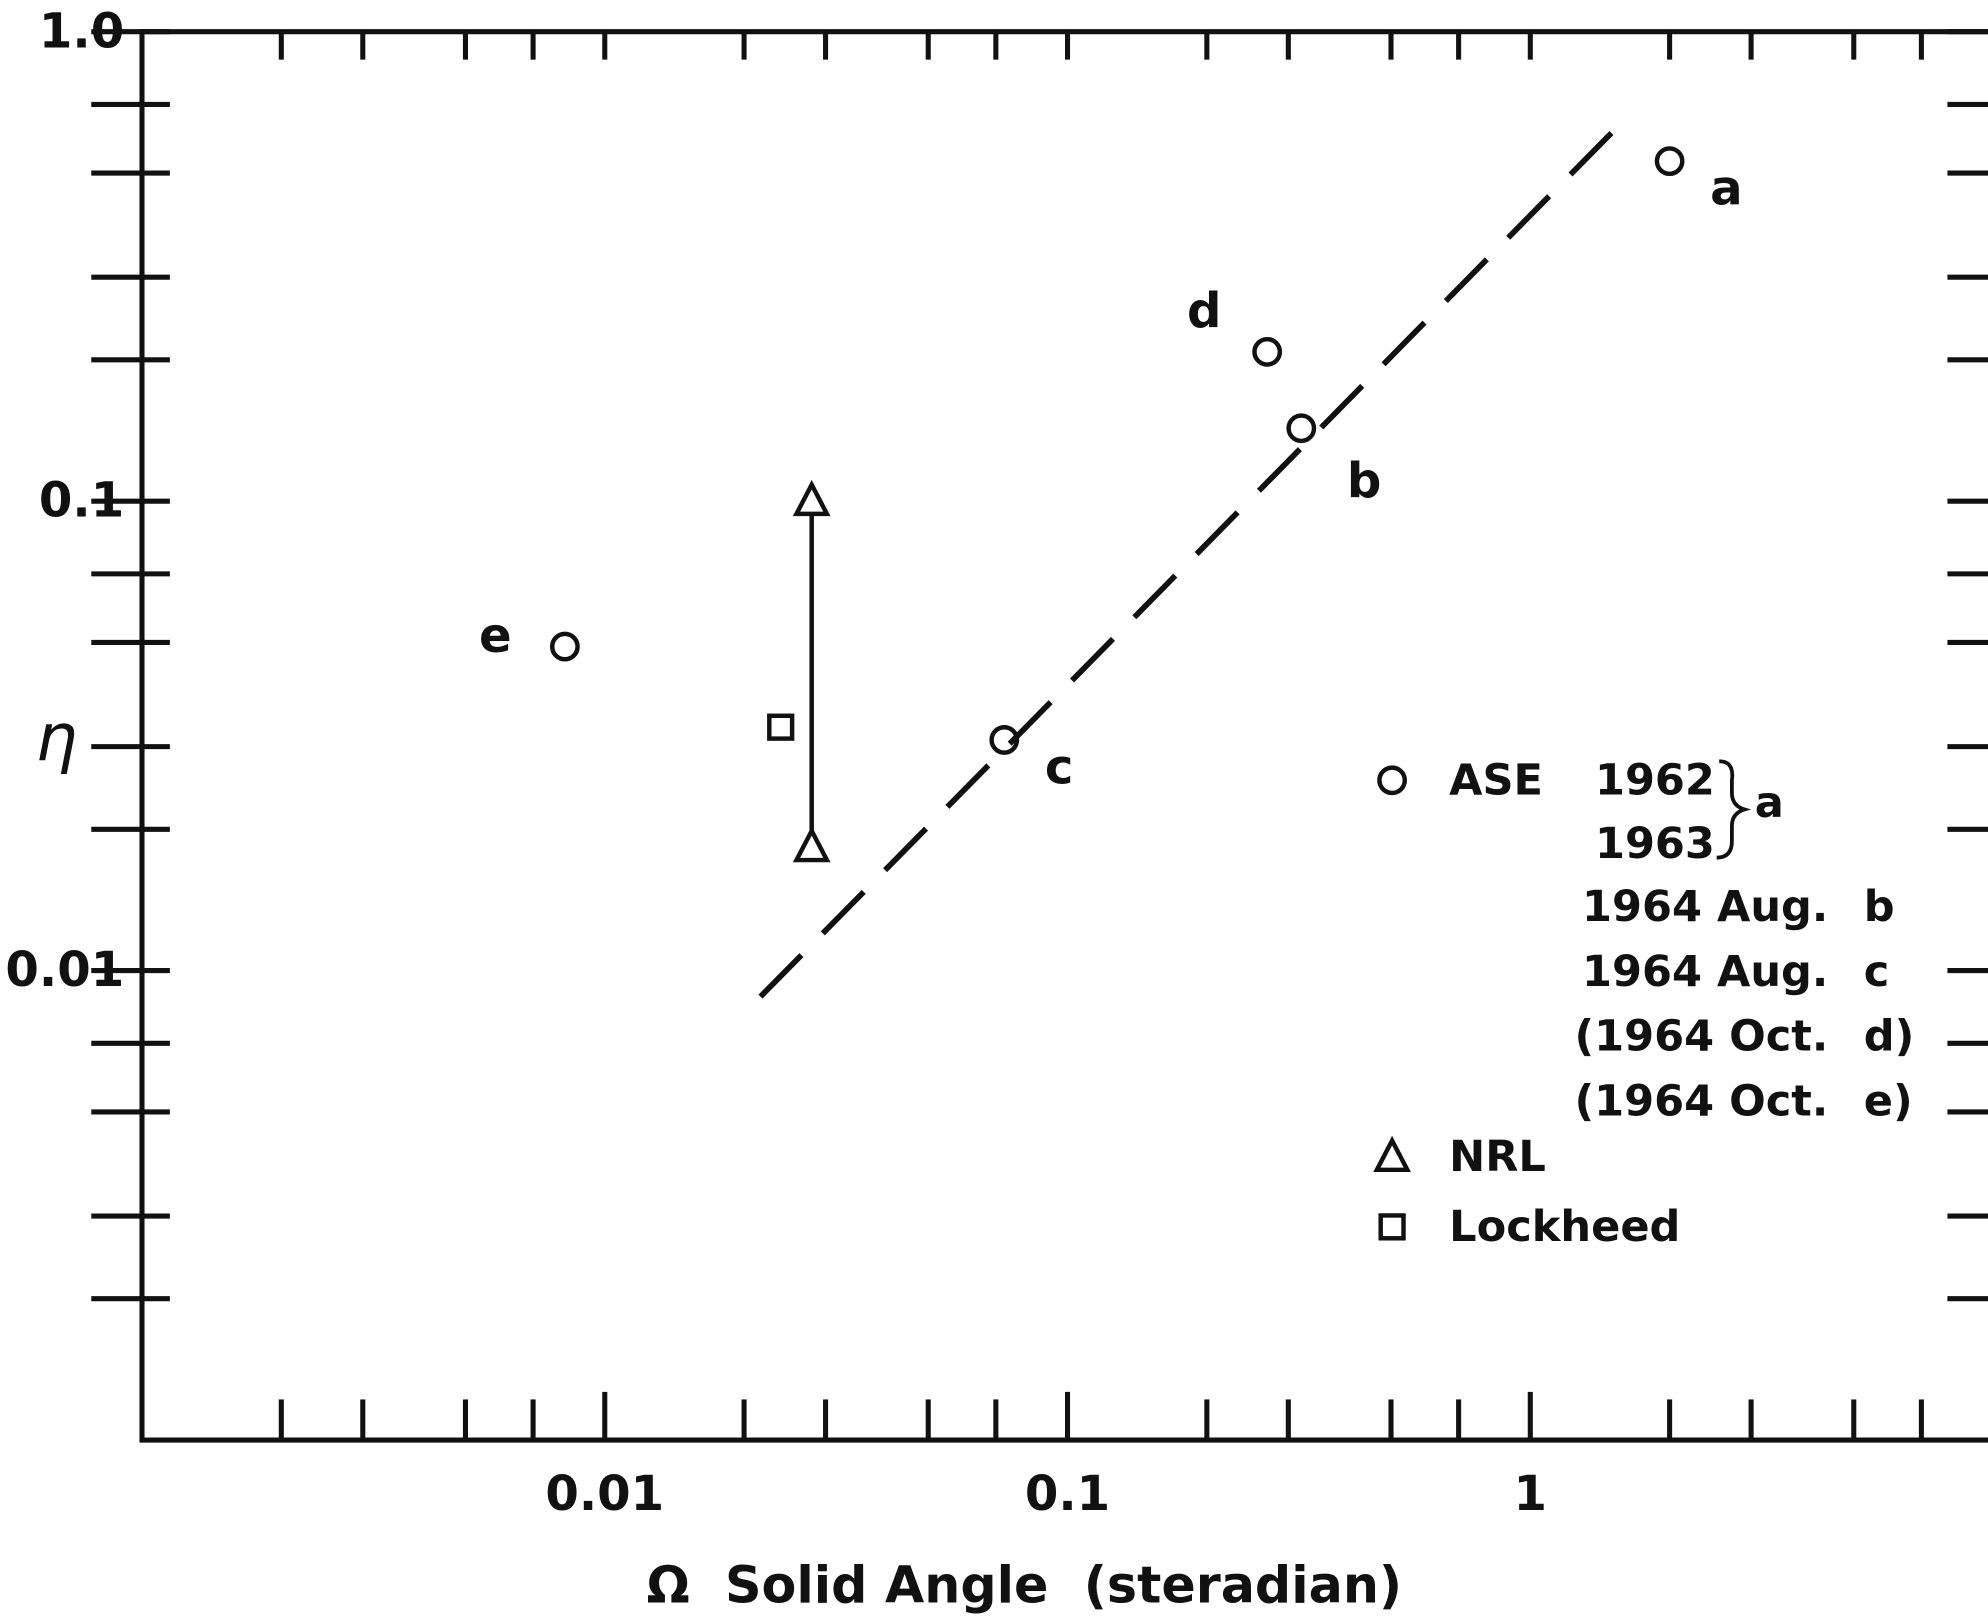 The height and width of the screenshot is (1624, 1988). I want to click on y-tick-label: 0.1, so click(81, 501).